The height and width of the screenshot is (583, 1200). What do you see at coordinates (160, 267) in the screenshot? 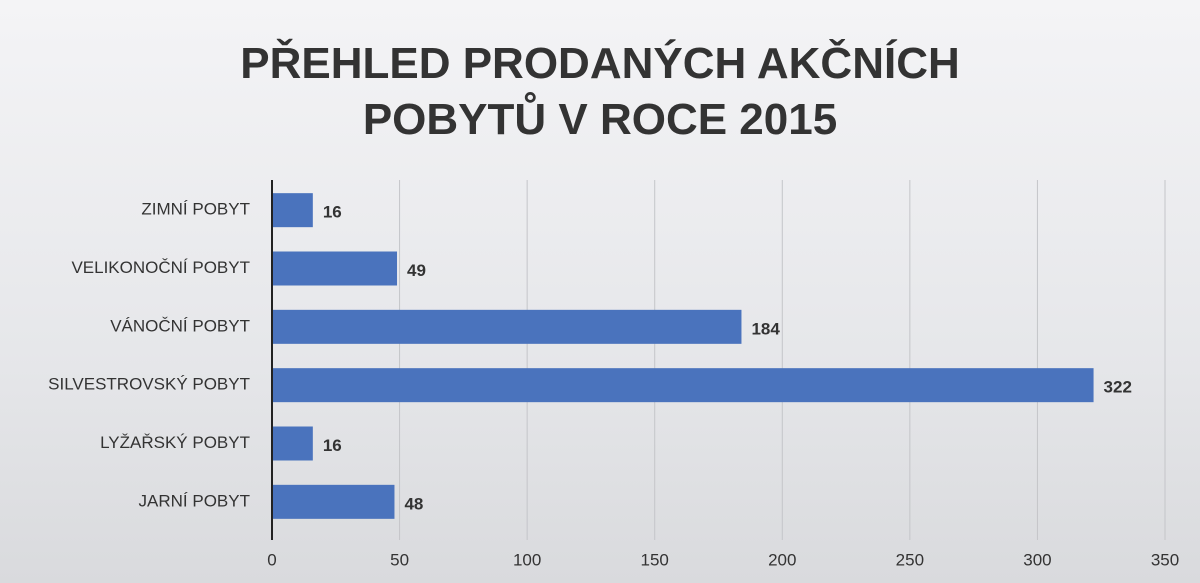
I see `y-tick-label: VELIKONOČNÍ POBYT` at bounding box center [160, 267].